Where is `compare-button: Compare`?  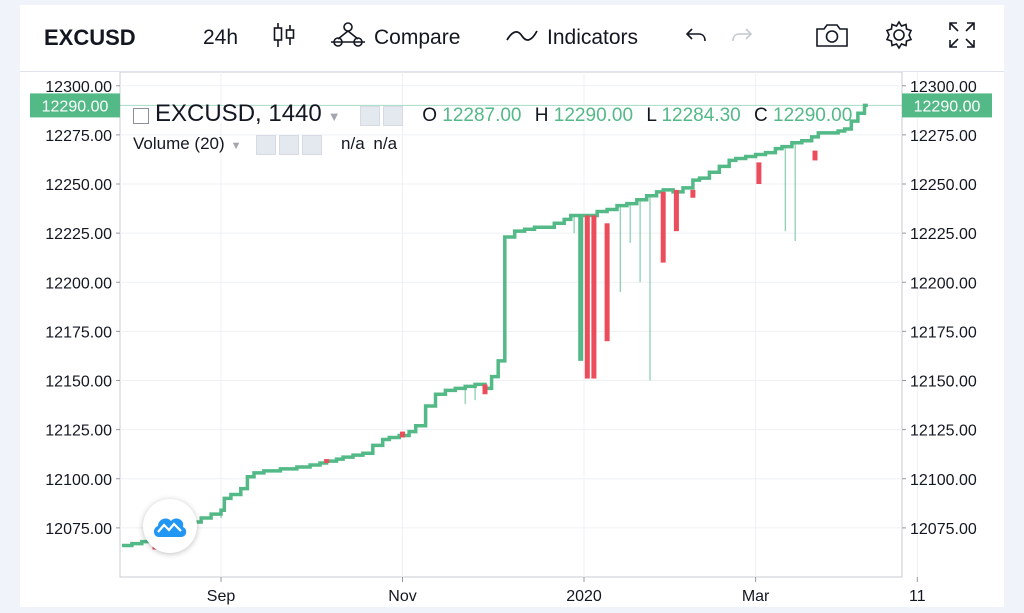 compare-button: Compare is located at coordinates (395, 38).